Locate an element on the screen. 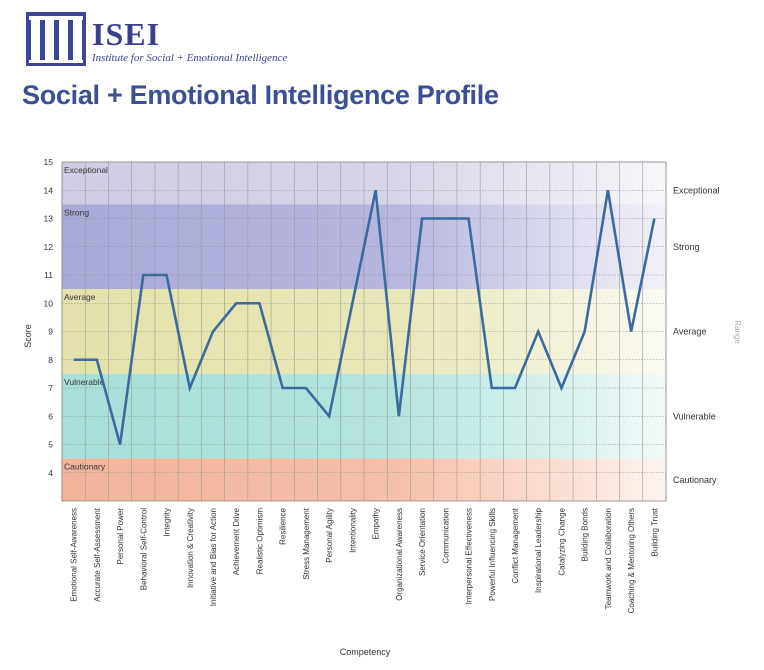  x-tick-label: Powerful Influencing Skills is located at coordinates (492, 554).